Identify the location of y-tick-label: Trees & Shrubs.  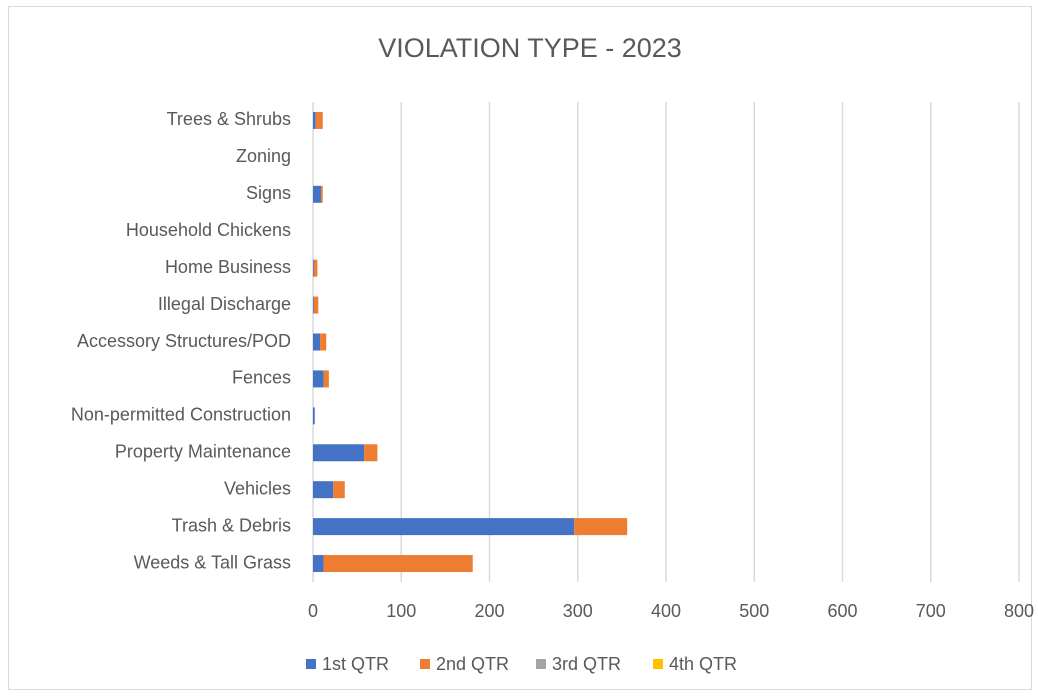
(229, 119).